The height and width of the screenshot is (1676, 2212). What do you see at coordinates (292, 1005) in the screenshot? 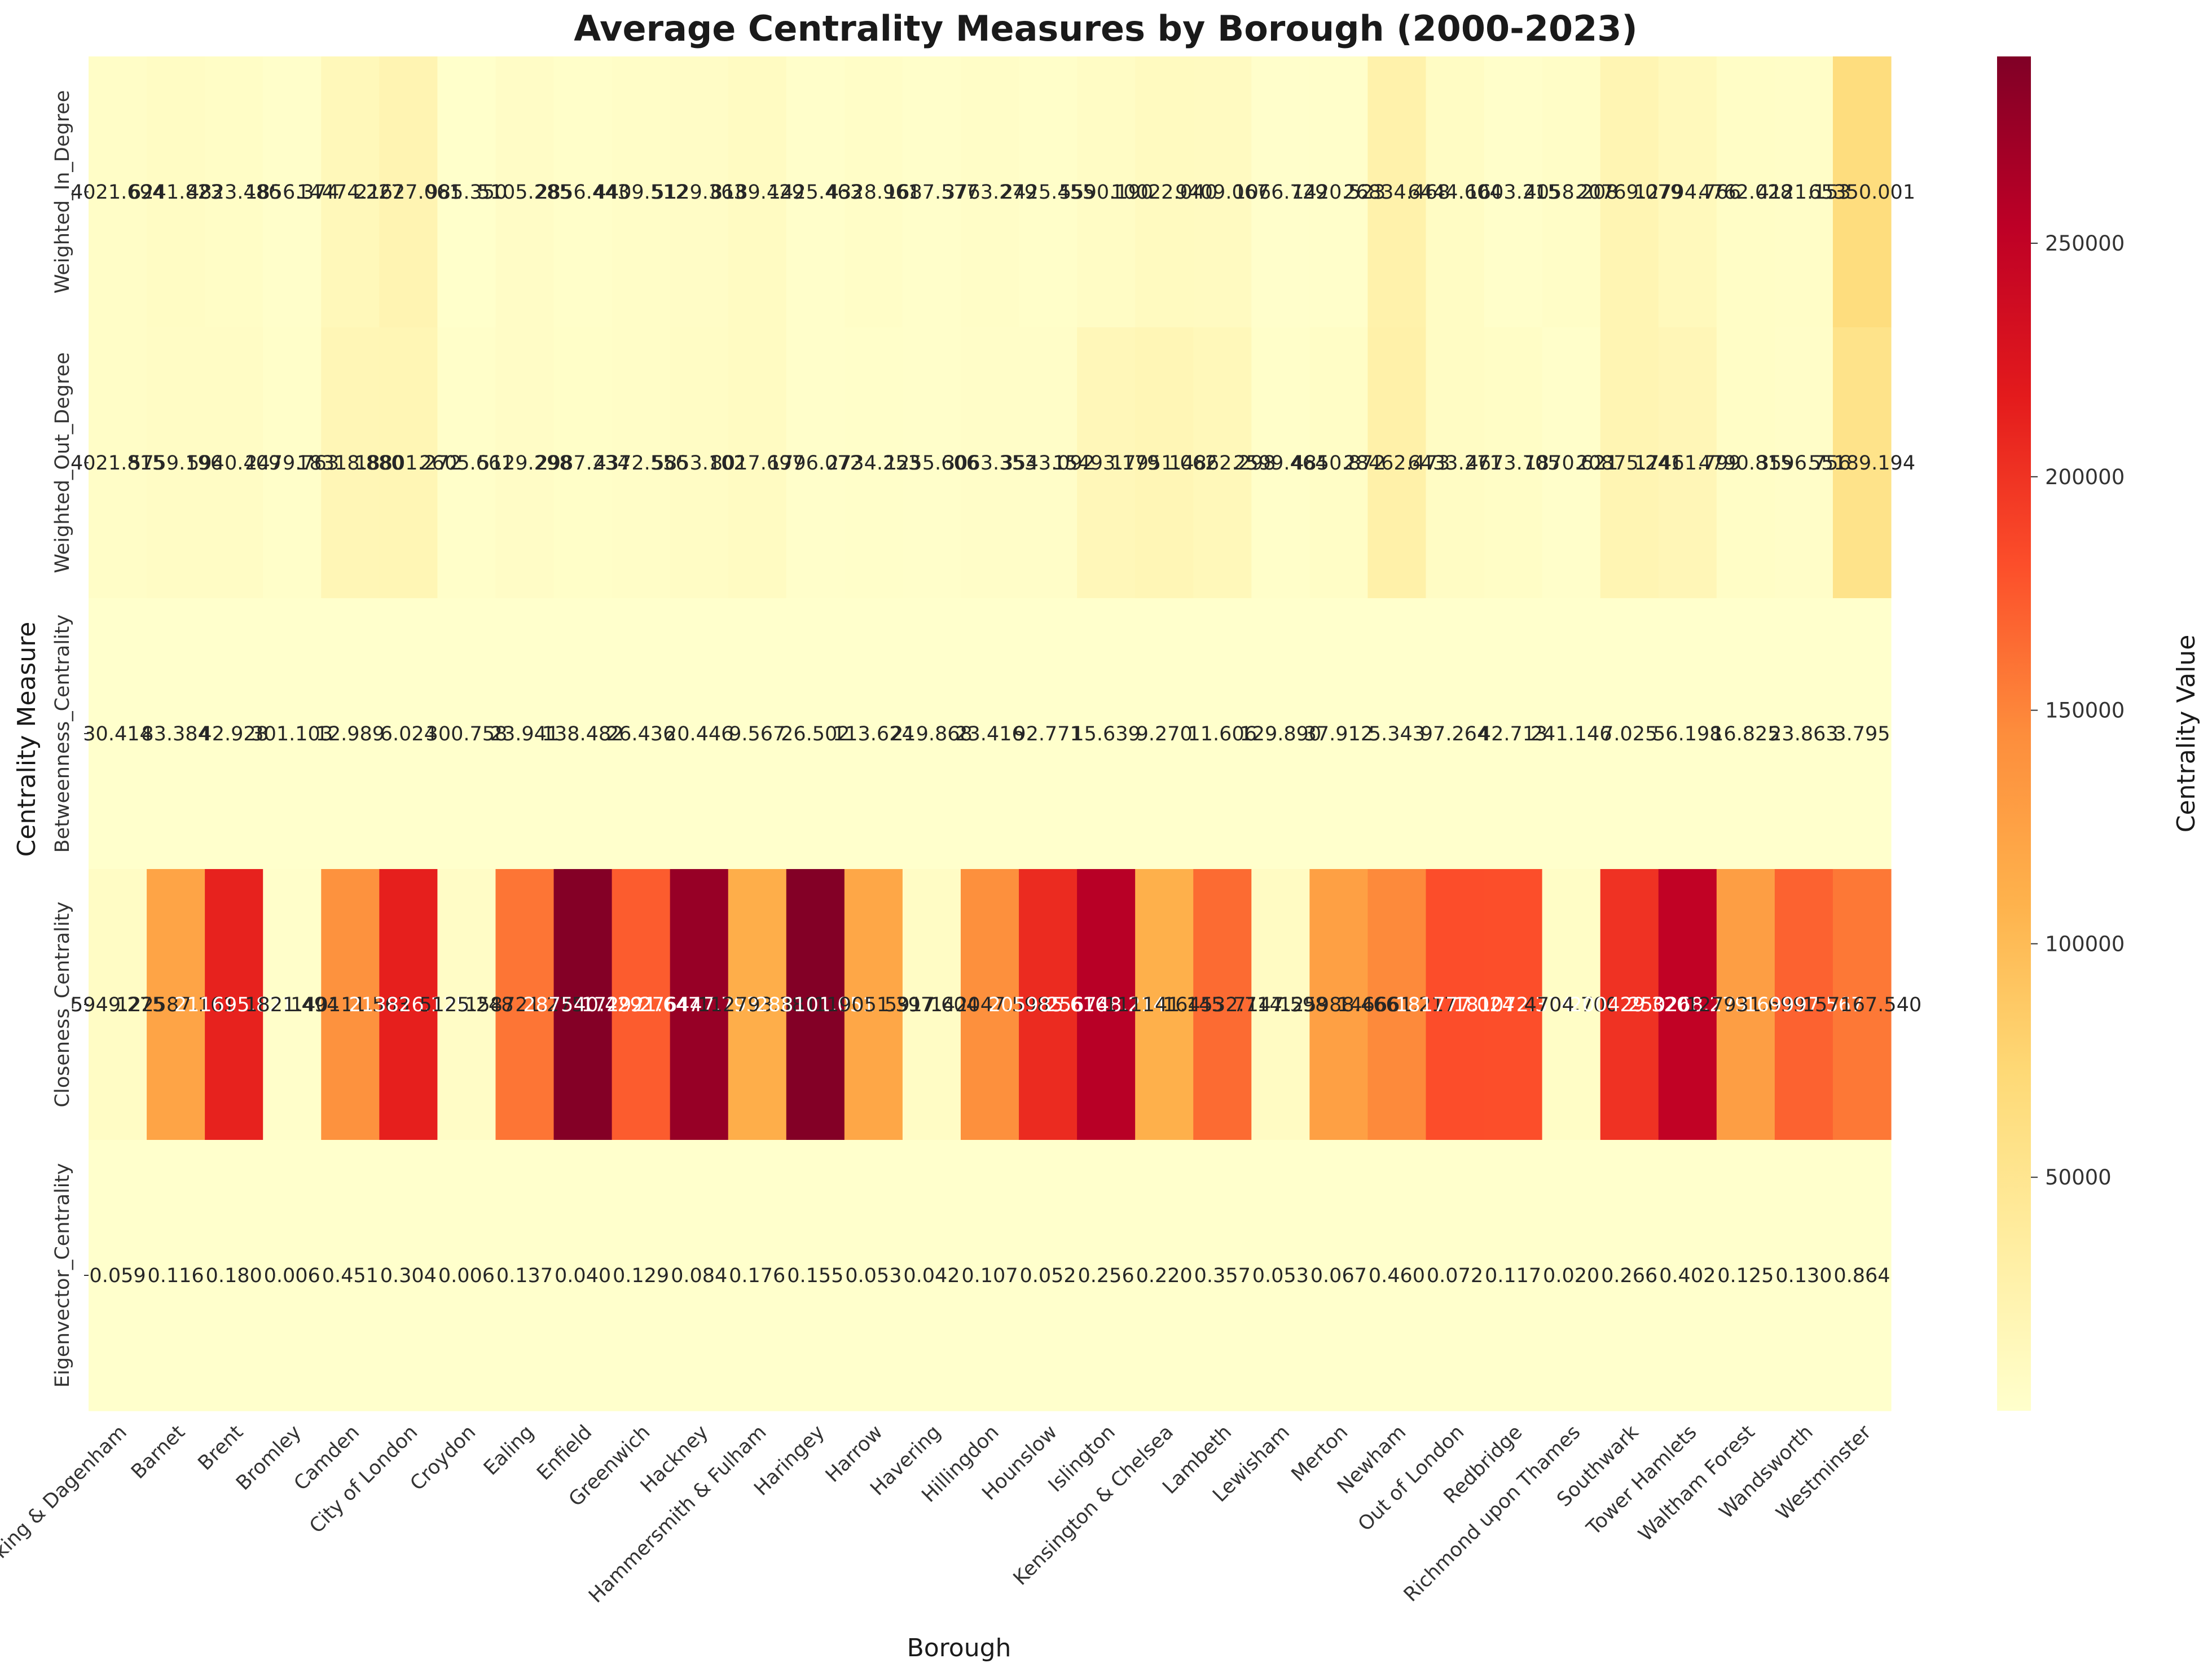
I see `cell-value-label: 1821.494` at bounding box center [292, 1005].